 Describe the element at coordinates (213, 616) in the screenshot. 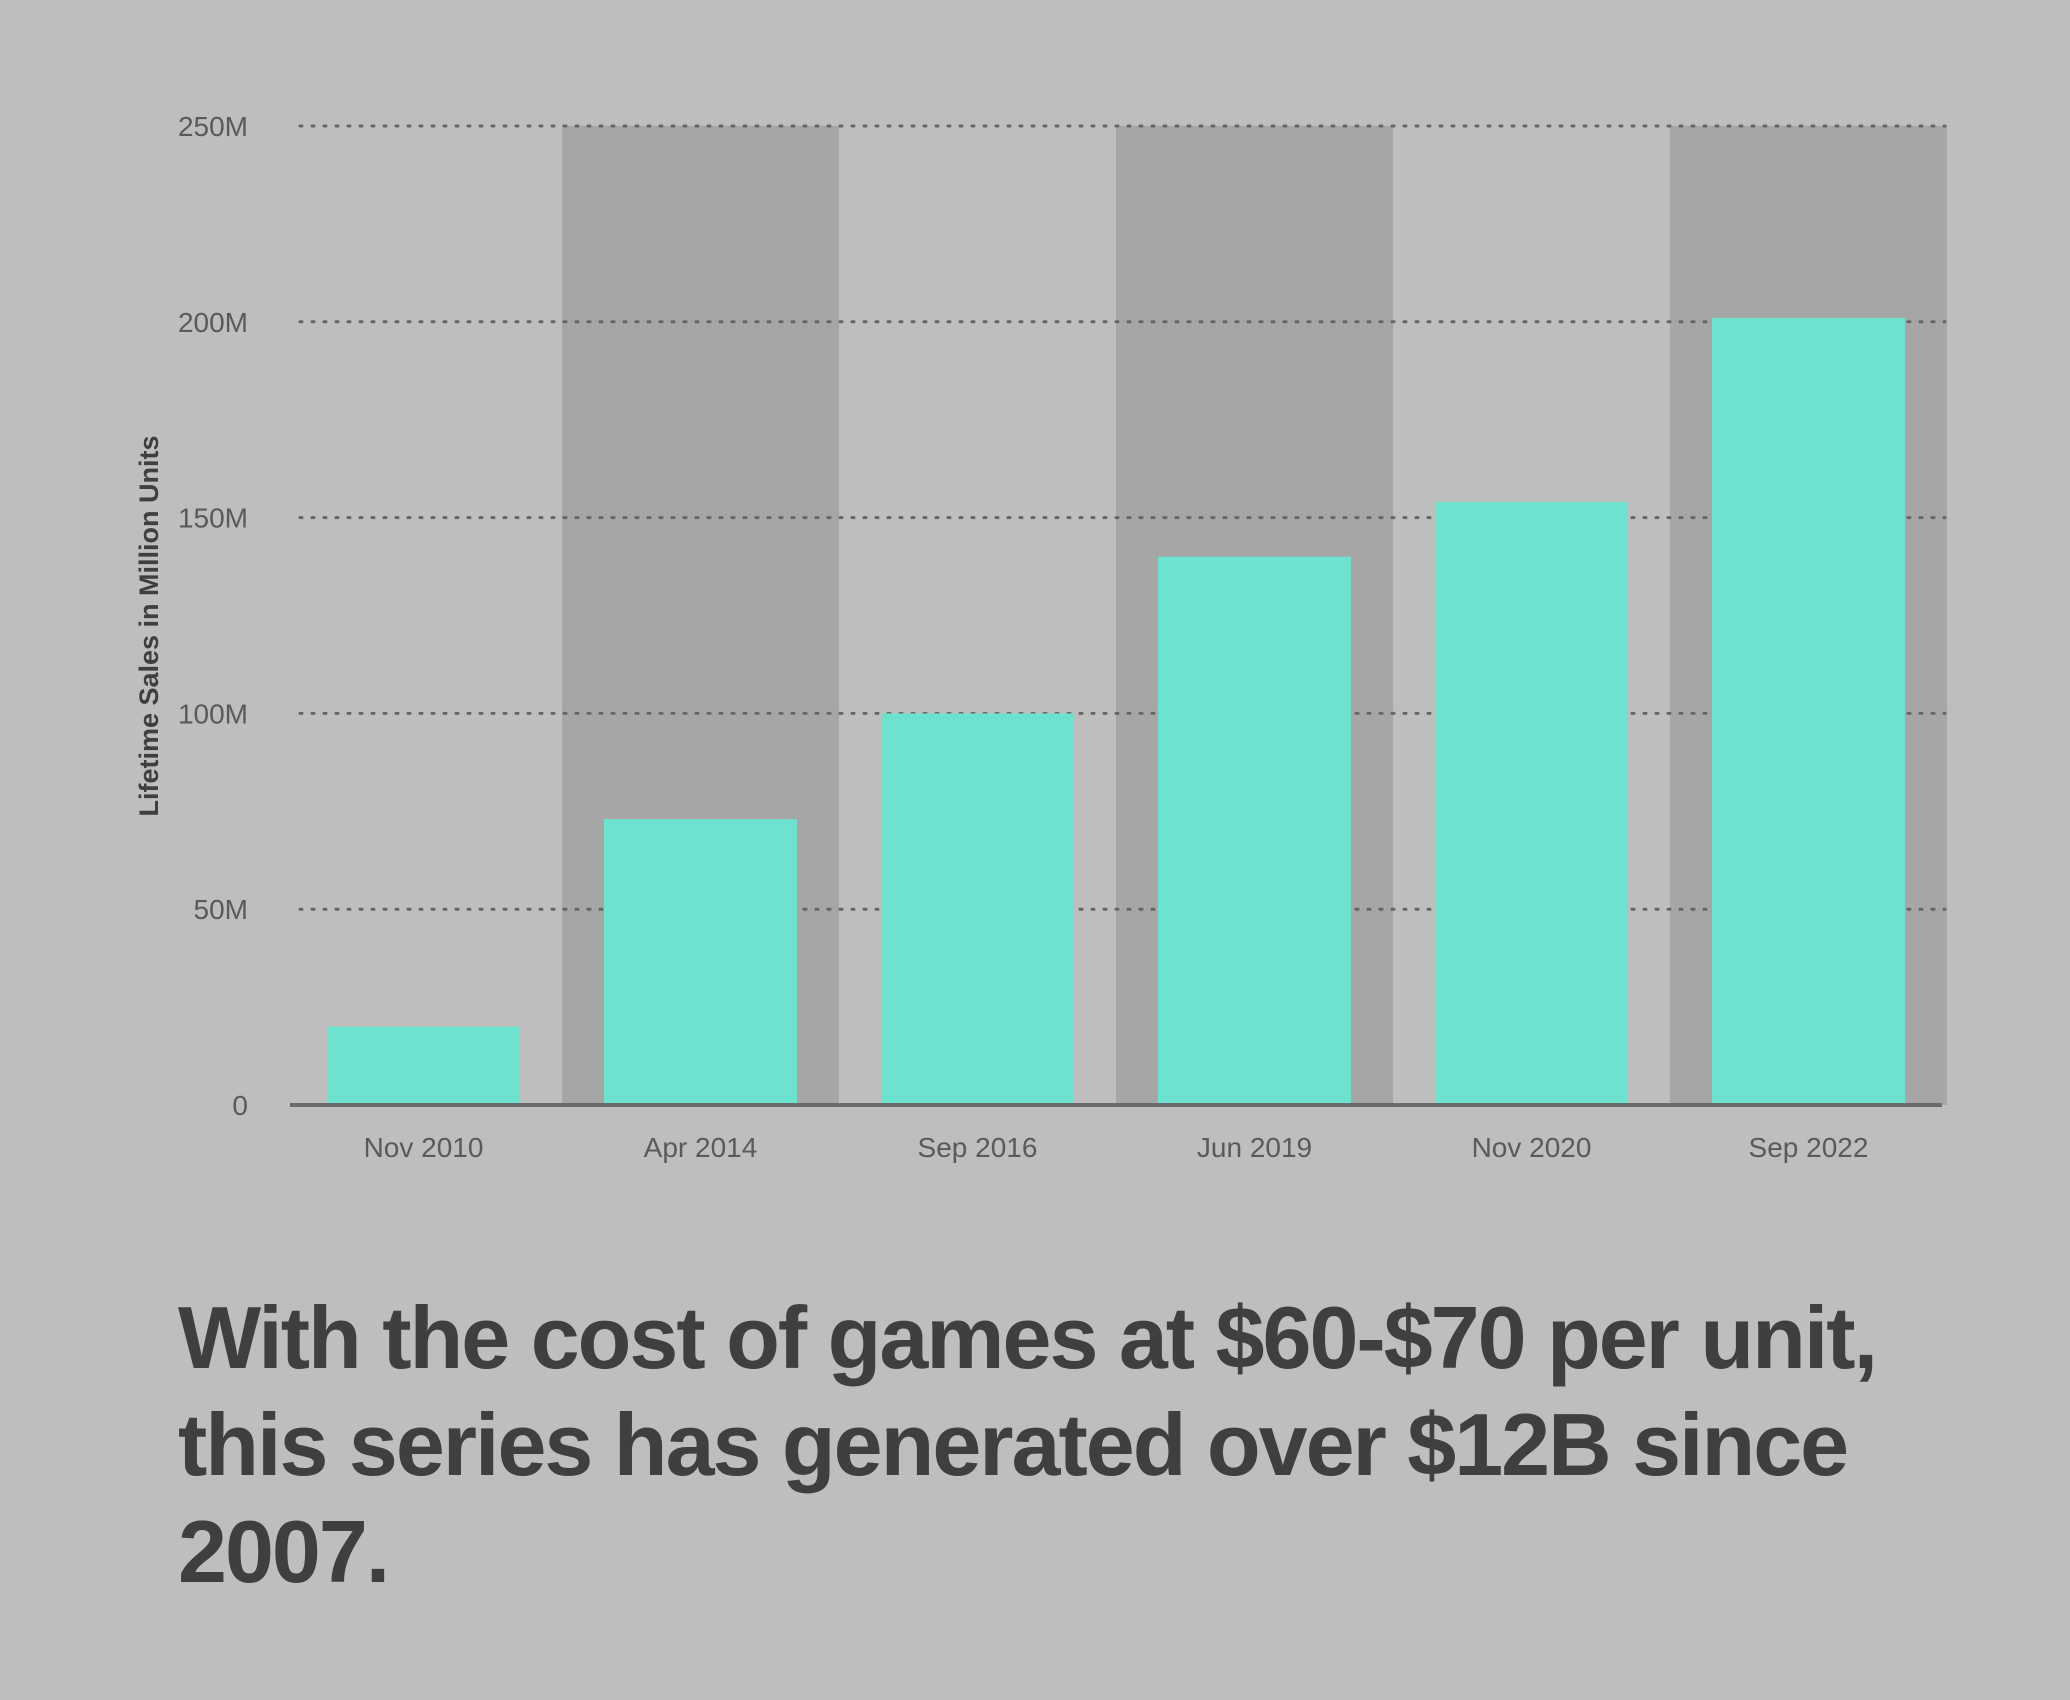

I see `y-tick-labels: 0 50M 100M 150M 200M 250M` at that location.